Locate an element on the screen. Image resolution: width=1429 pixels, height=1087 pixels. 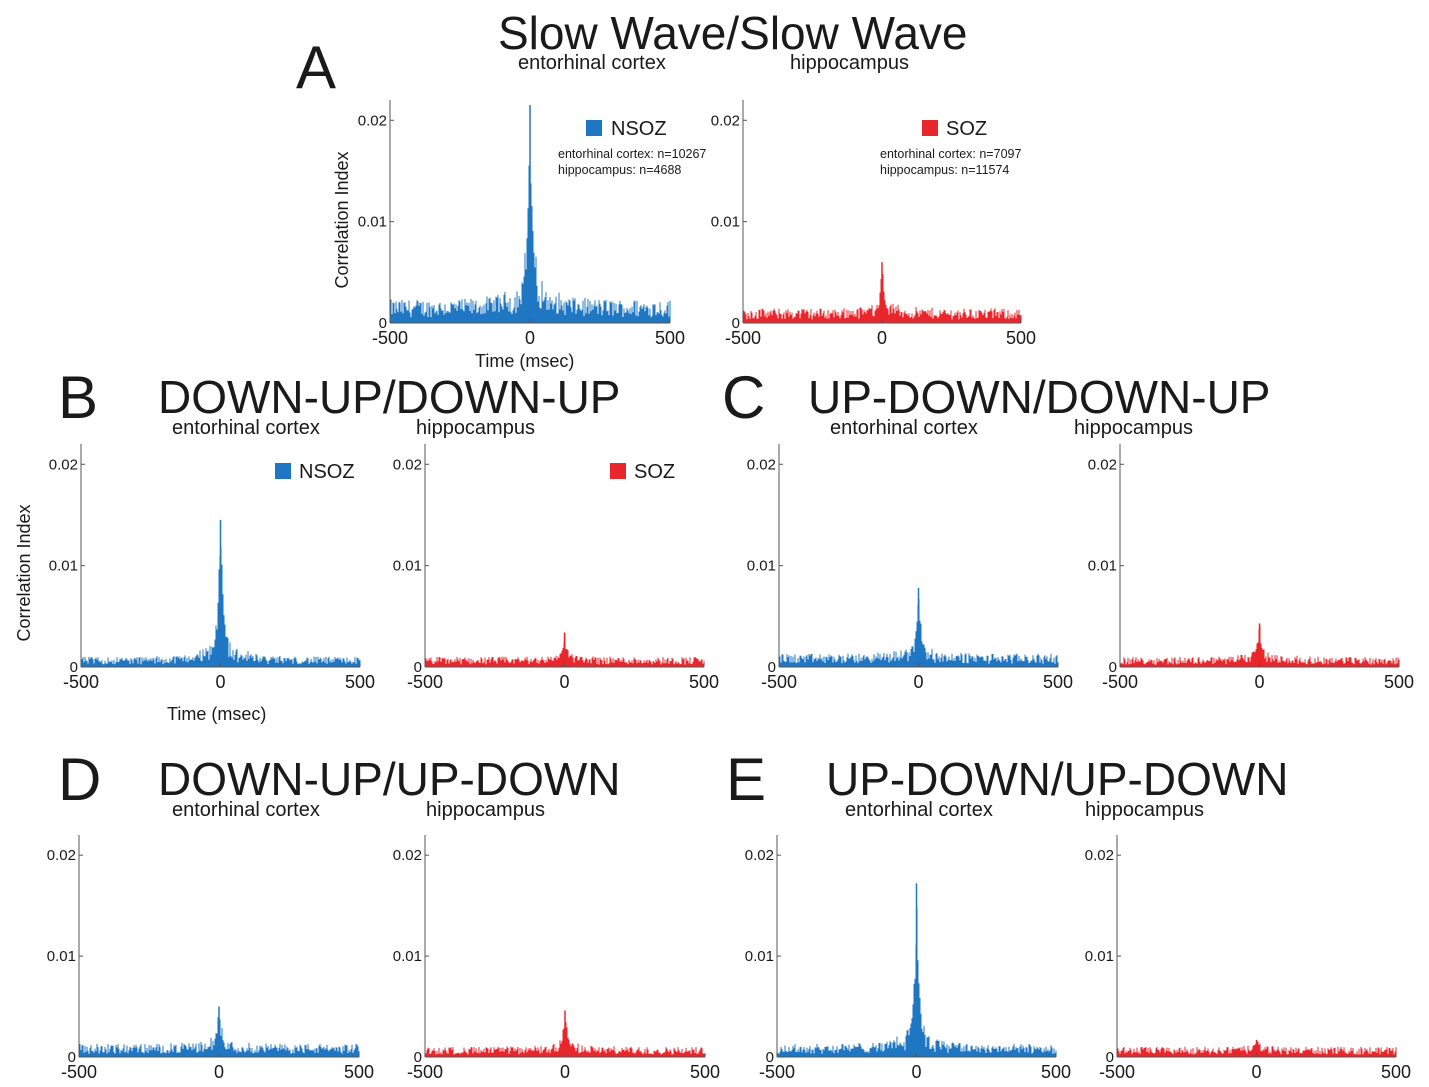
y-tick-label-b-soz-0: 0 is located at coordinates (418, 667).